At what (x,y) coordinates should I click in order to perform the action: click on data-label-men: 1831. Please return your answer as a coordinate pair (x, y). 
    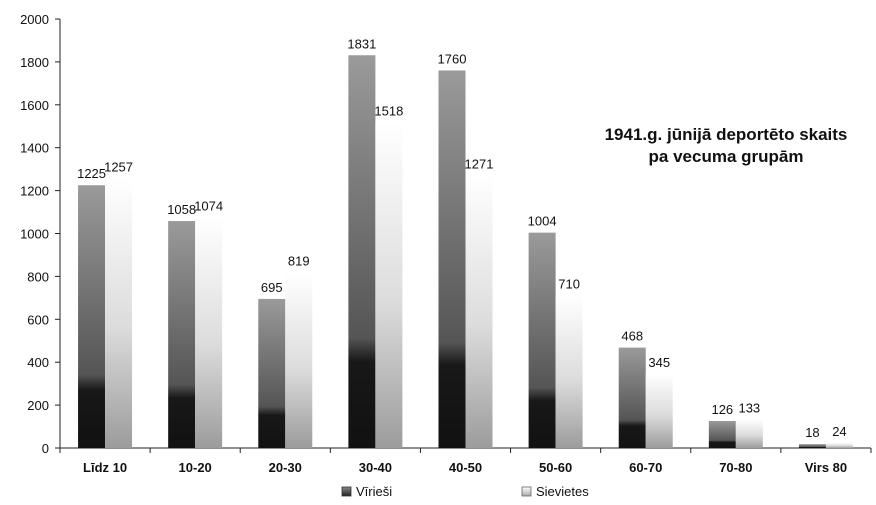
    Looking at the image, I should click on (361, 43).